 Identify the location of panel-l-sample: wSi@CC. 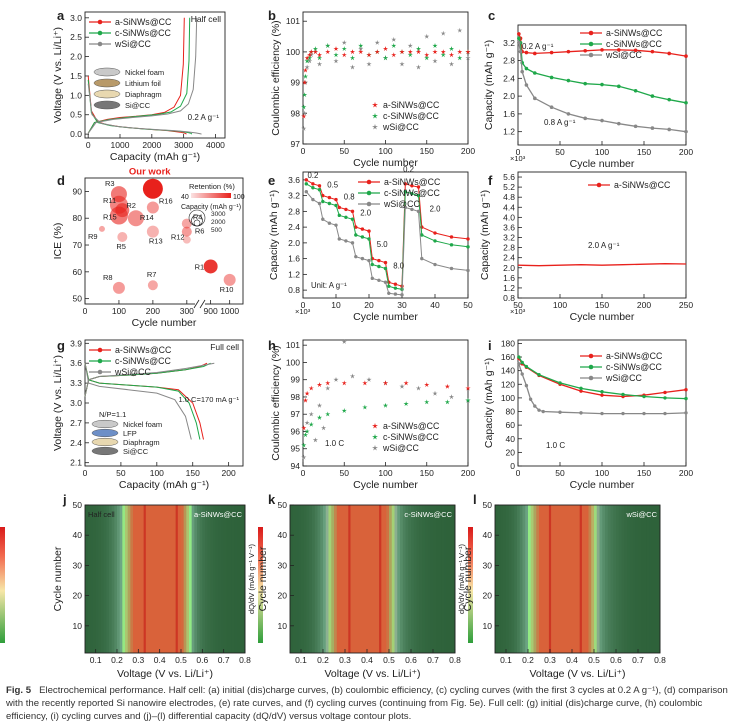
(641, 514).